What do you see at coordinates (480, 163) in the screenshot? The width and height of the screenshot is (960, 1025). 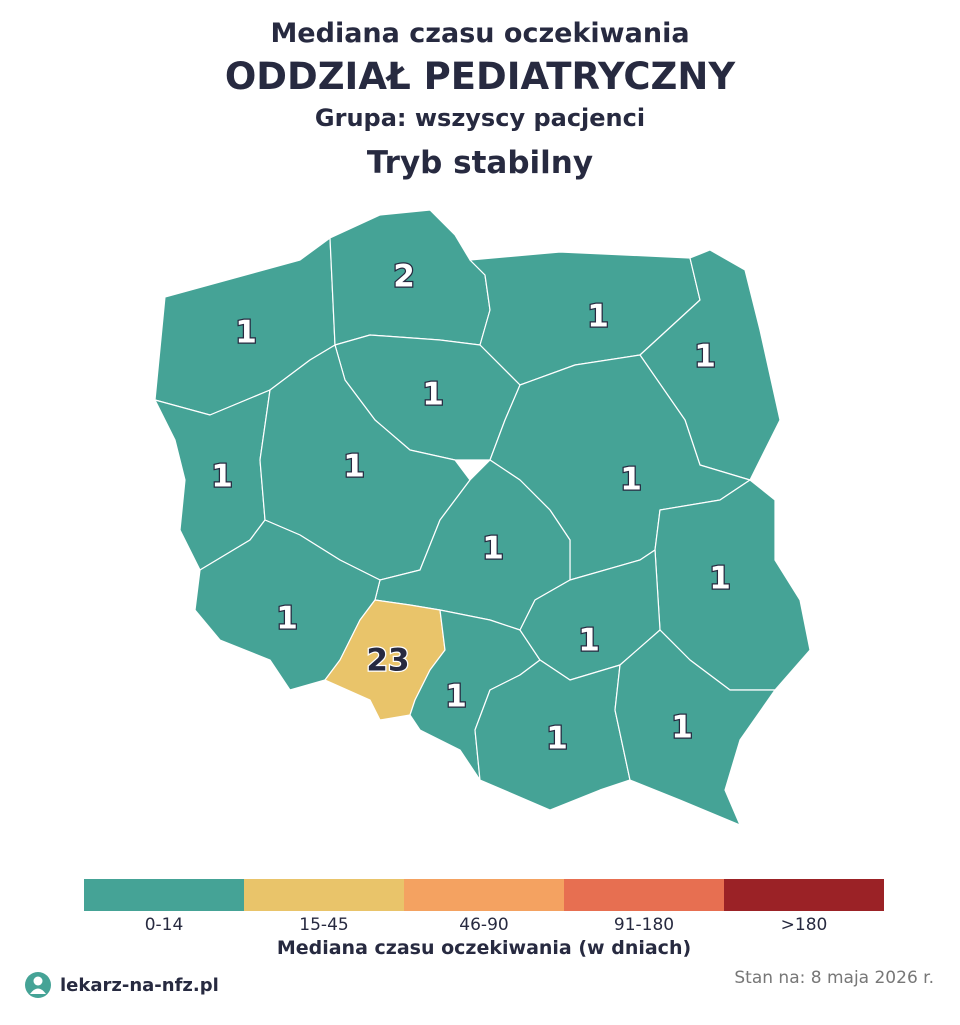 I see `title-line: Tryb stabilny` at bounding box center [480, 163].